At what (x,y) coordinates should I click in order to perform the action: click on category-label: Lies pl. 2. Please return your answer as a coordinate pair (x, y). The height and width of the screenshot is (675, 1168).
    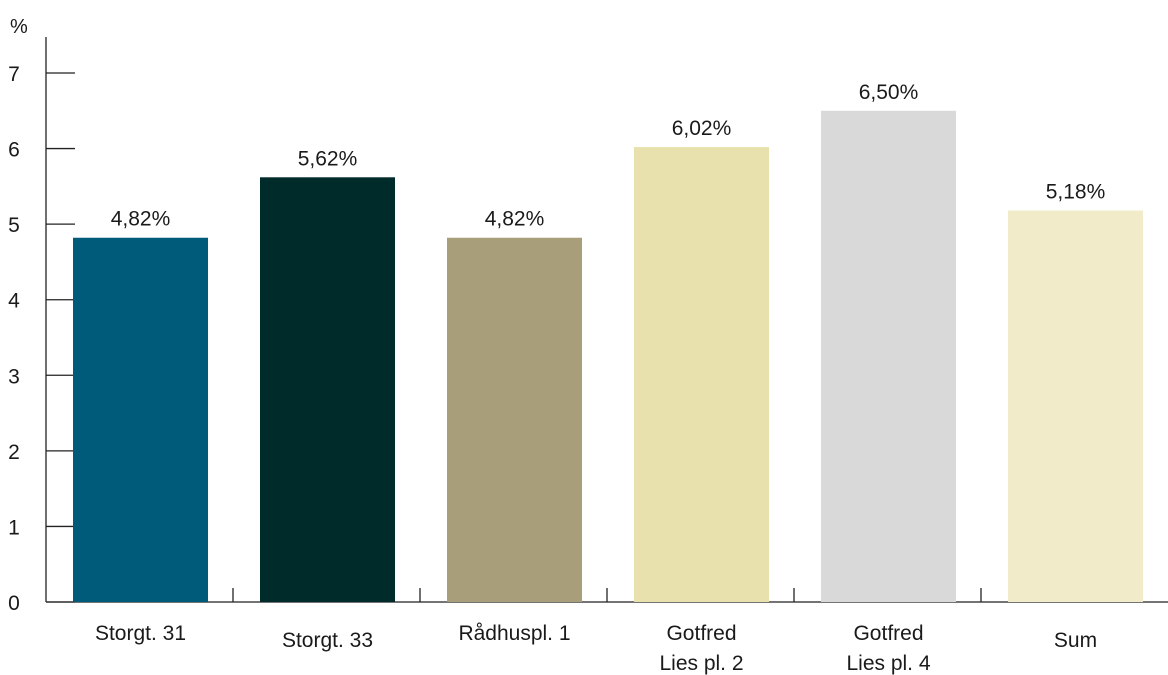
    Looking at the image, I should click on (701, 663).